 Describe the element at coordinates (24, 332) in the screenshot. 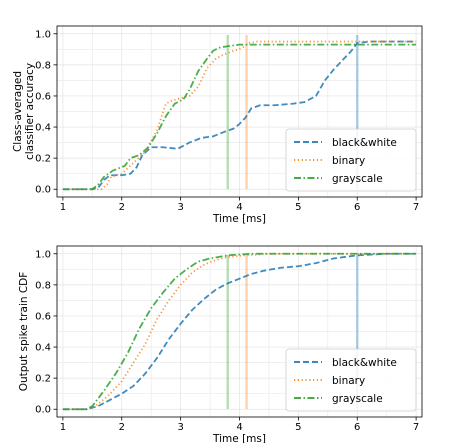

I see `y-axis-label: Output spike train CDF` at that location.